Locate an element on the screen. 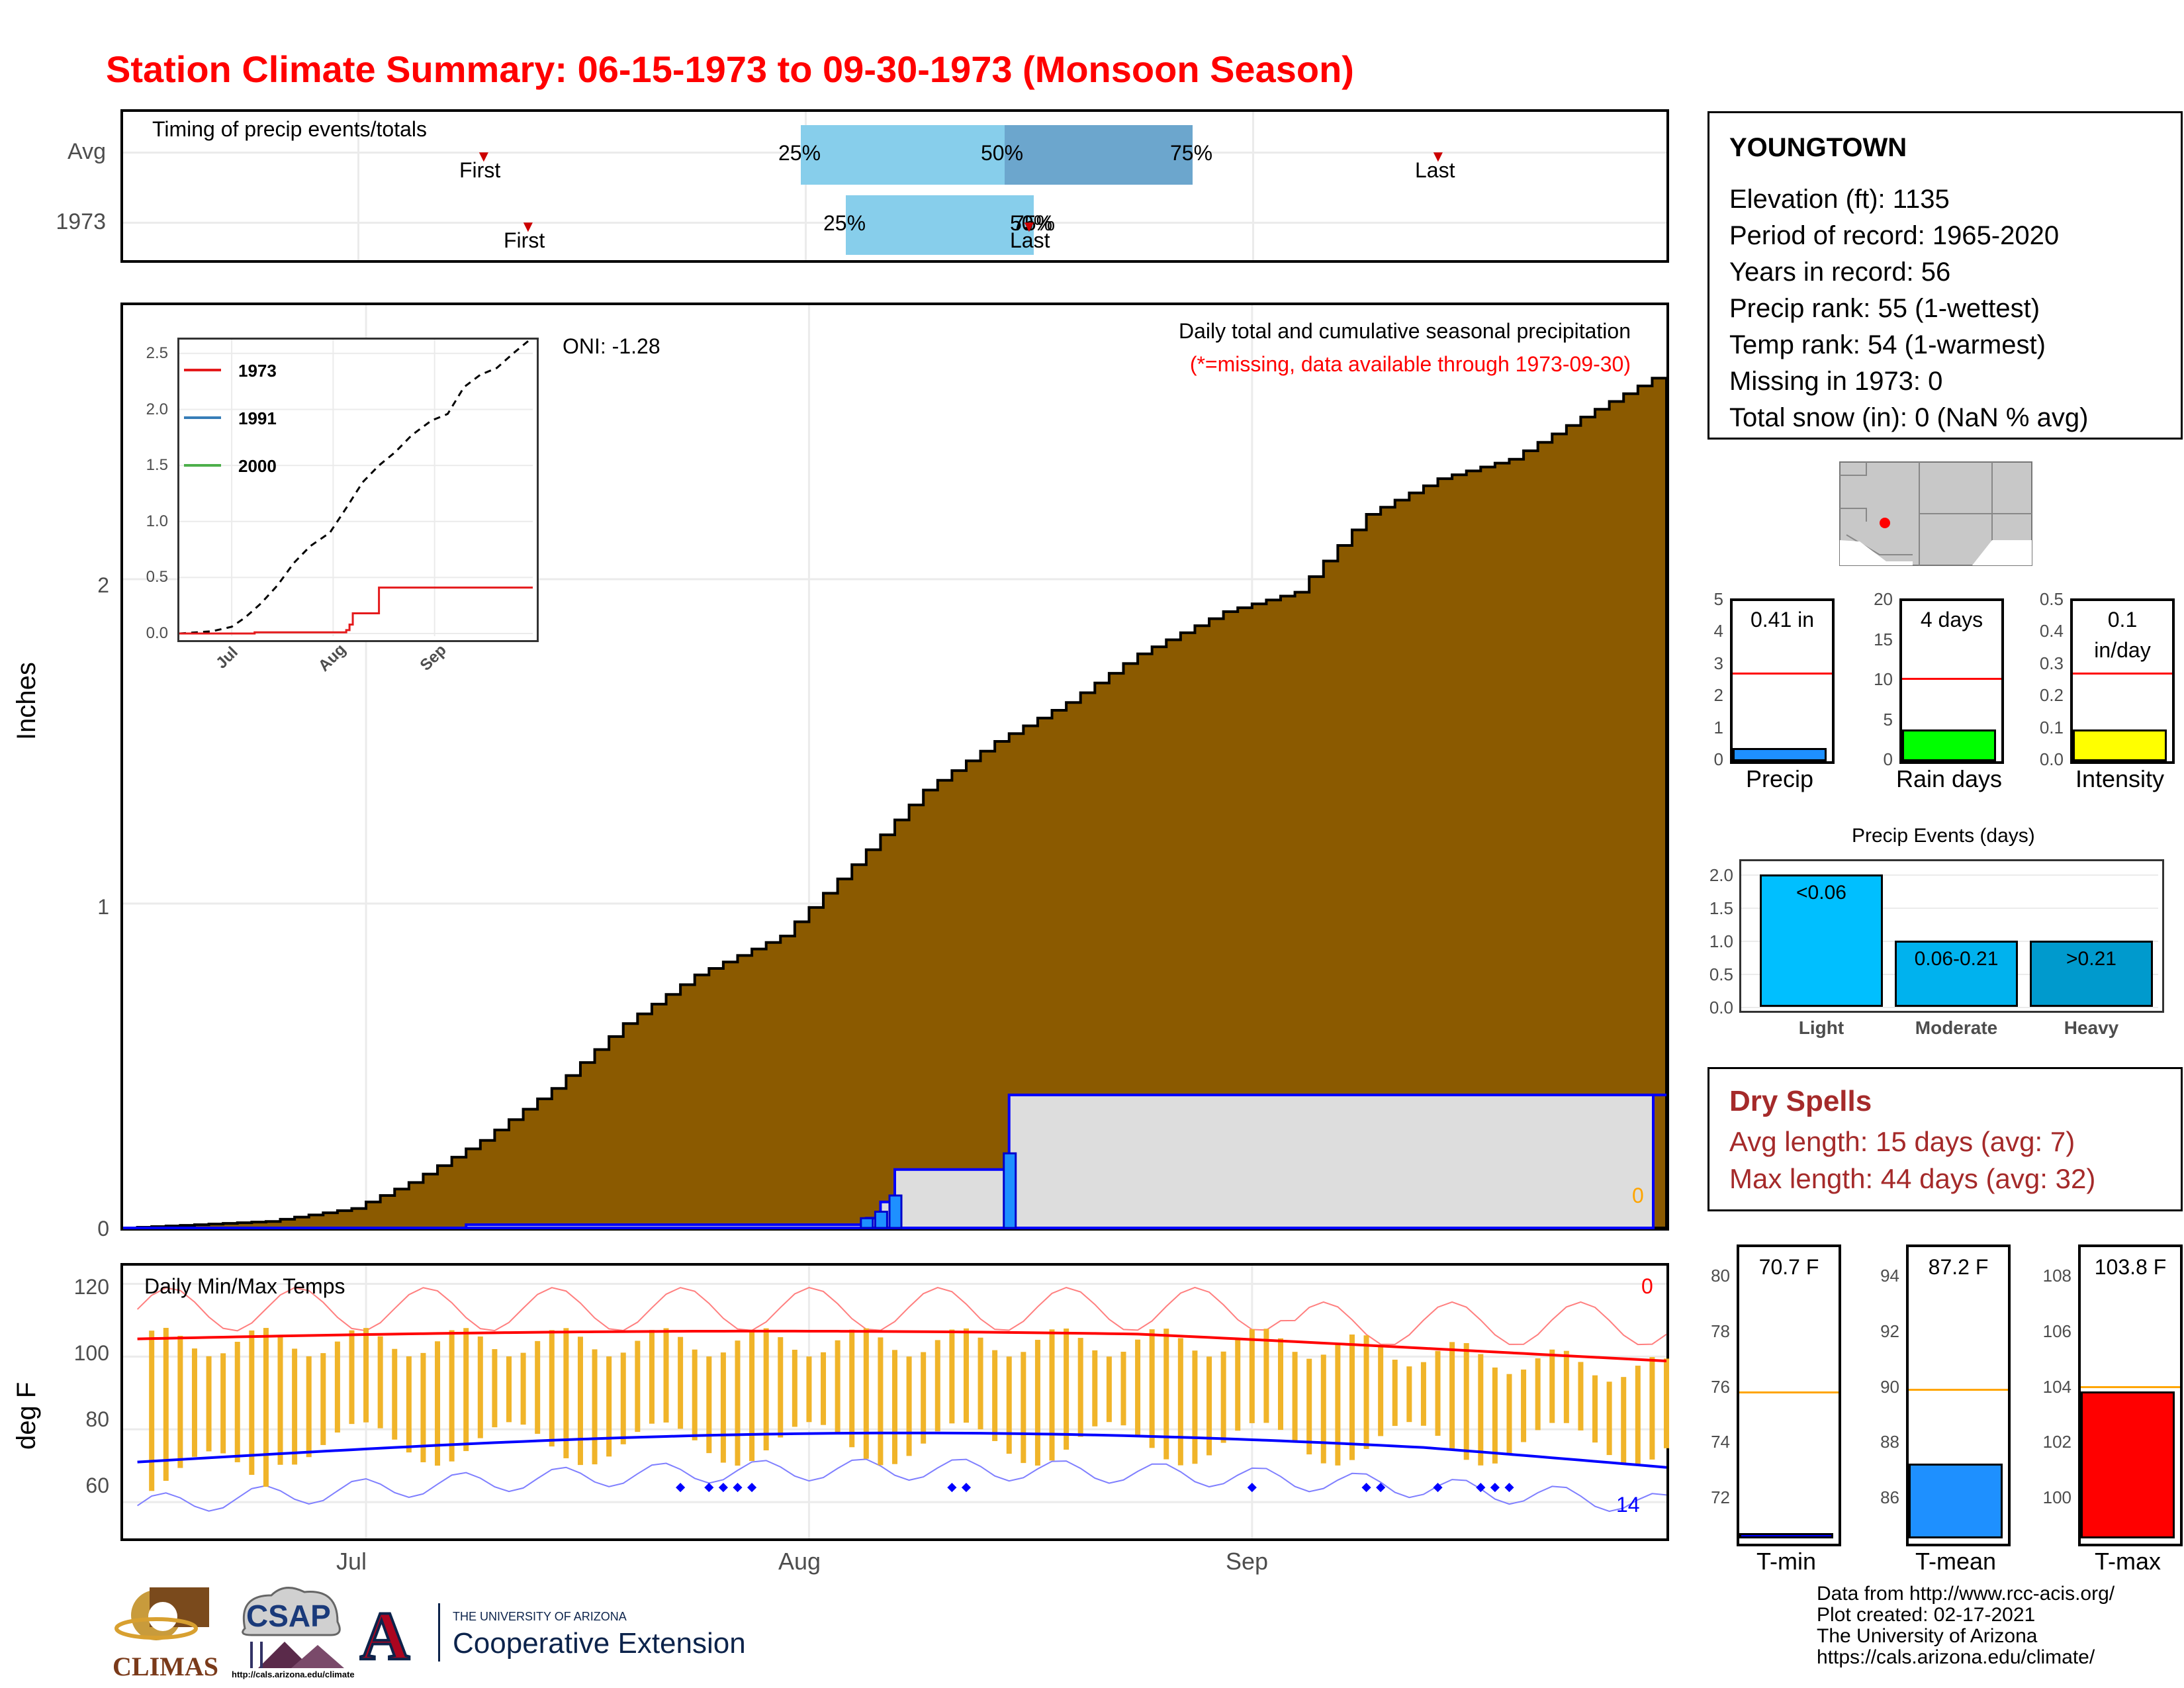  mini-bar-tick: 0.2 is located at coordinates (2051, 695).